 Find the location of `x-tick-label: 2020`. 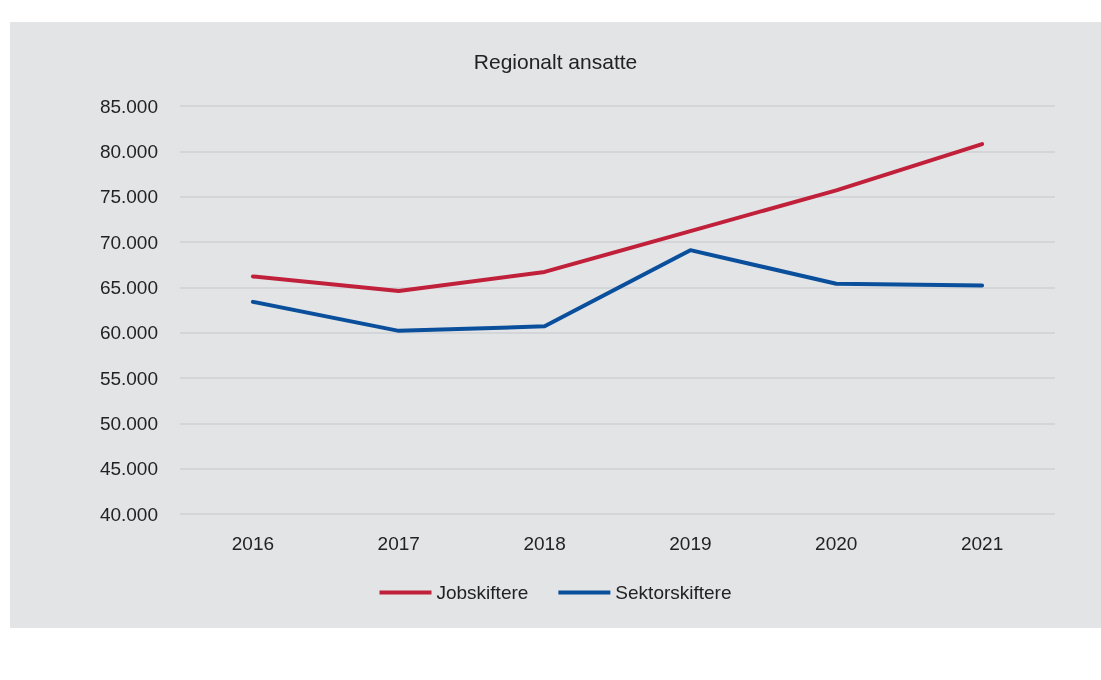

x-tick-label: 2020 is located at coordinates (836, 543).